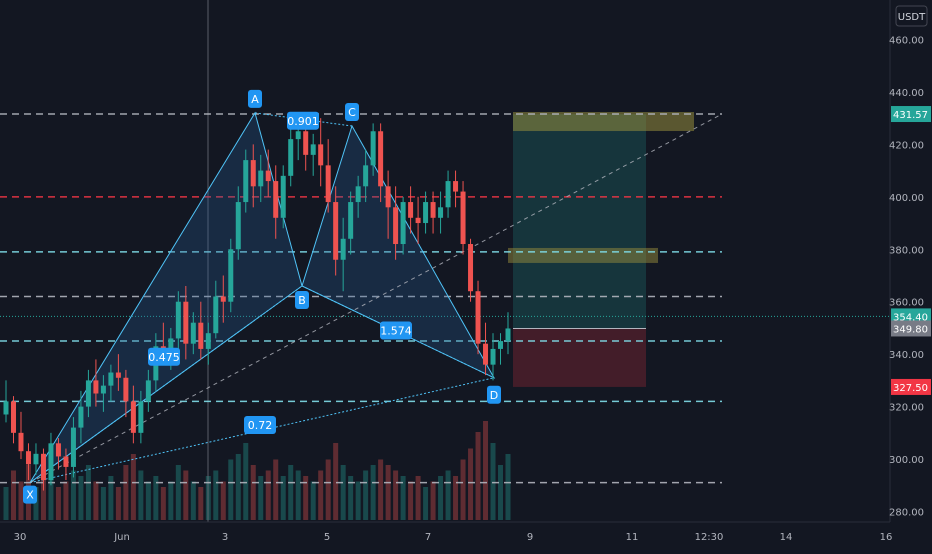 This screenshot has height=554, width=932. Describe the element at coordinates (583, 255) in the screenshot. I see `midpoint-box` at that location.